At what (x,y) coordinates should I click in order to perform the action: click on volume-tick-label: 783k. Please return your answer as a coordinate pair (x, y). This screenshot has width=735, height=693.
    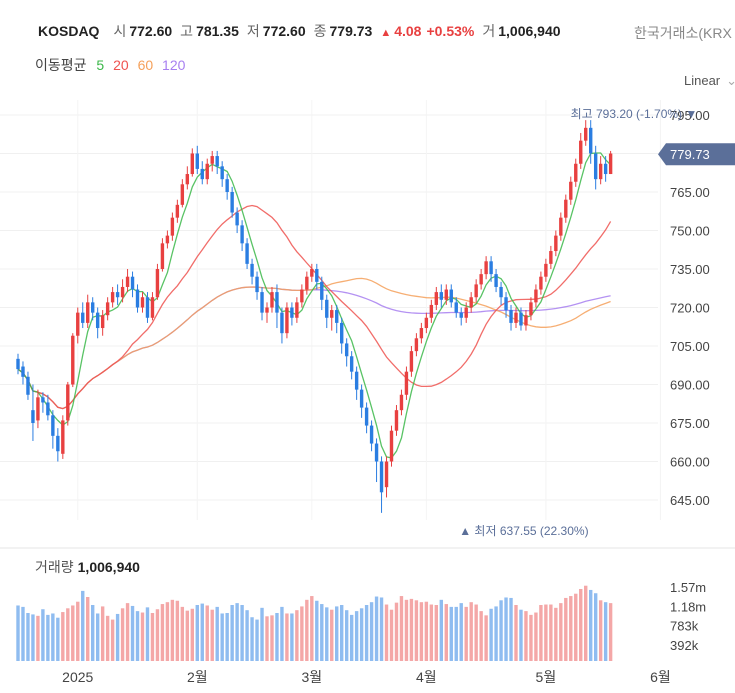
    Looking at the image, I should click on (684, 626).